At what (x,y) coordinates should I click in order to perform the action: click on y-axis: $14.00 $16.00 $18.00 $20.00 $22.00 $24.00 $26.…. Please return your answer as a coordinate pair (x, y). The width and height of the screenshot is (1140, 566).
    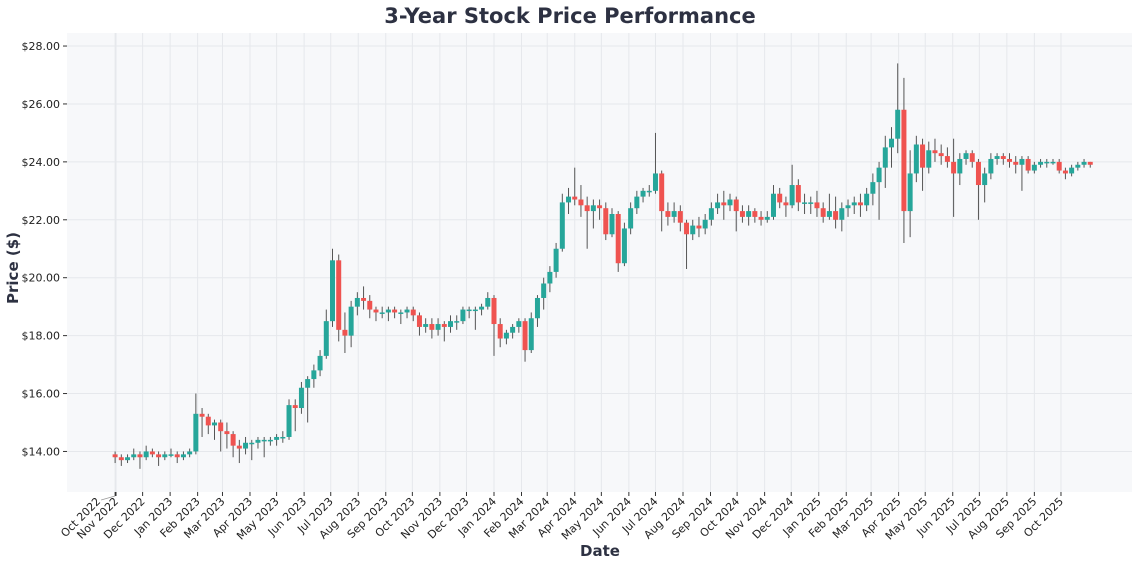
    Looking at the image, I should click on (44, 249).